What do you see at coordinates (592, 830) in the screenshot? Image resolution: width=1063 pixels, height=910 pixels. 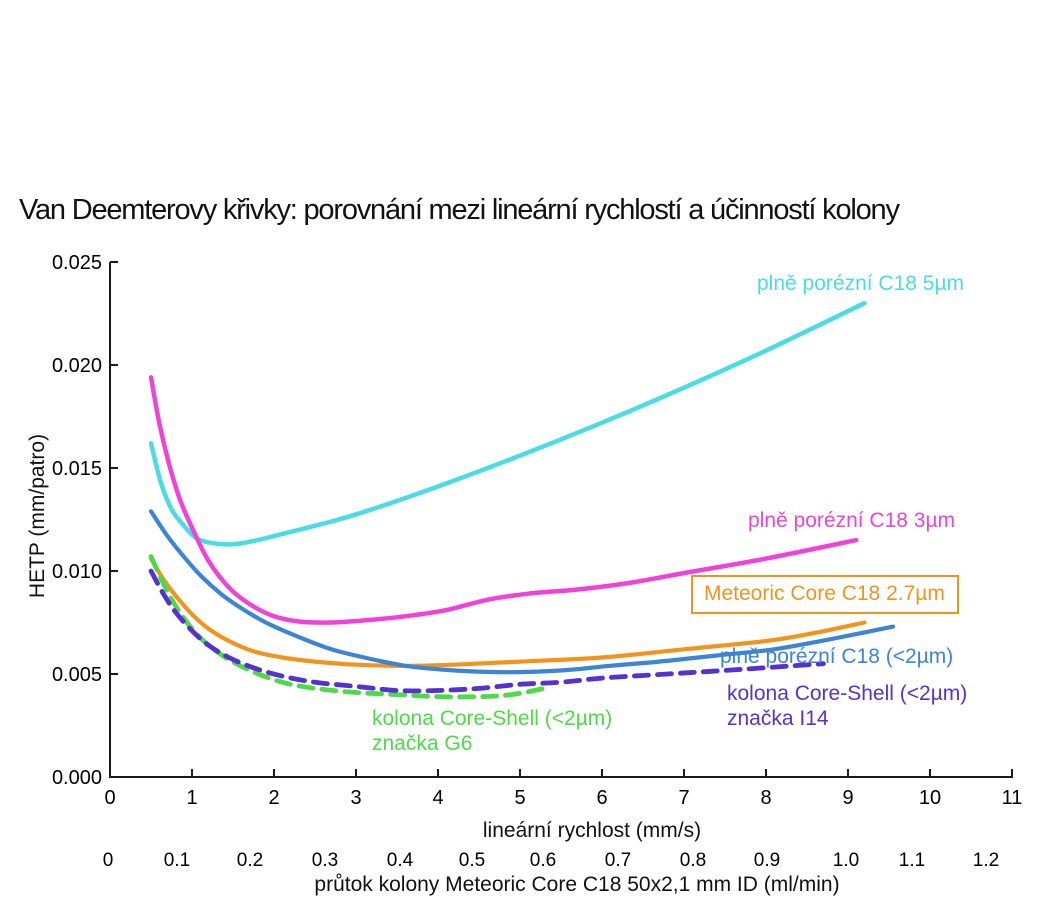 I see `x-axis-label: lineární rychlost (mm/s)` at bounding box center [592, 830].